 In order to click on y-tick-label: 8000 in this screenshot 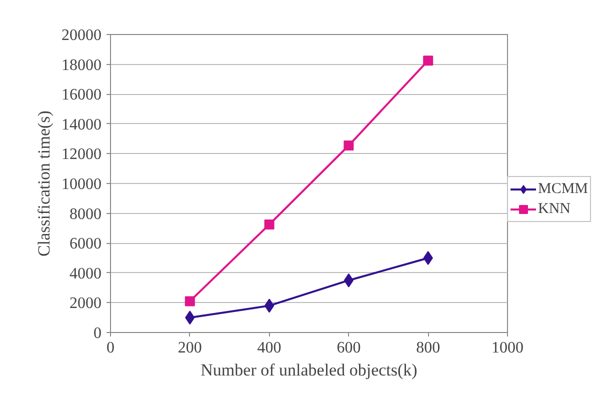, I will do `click(86, 214)`.